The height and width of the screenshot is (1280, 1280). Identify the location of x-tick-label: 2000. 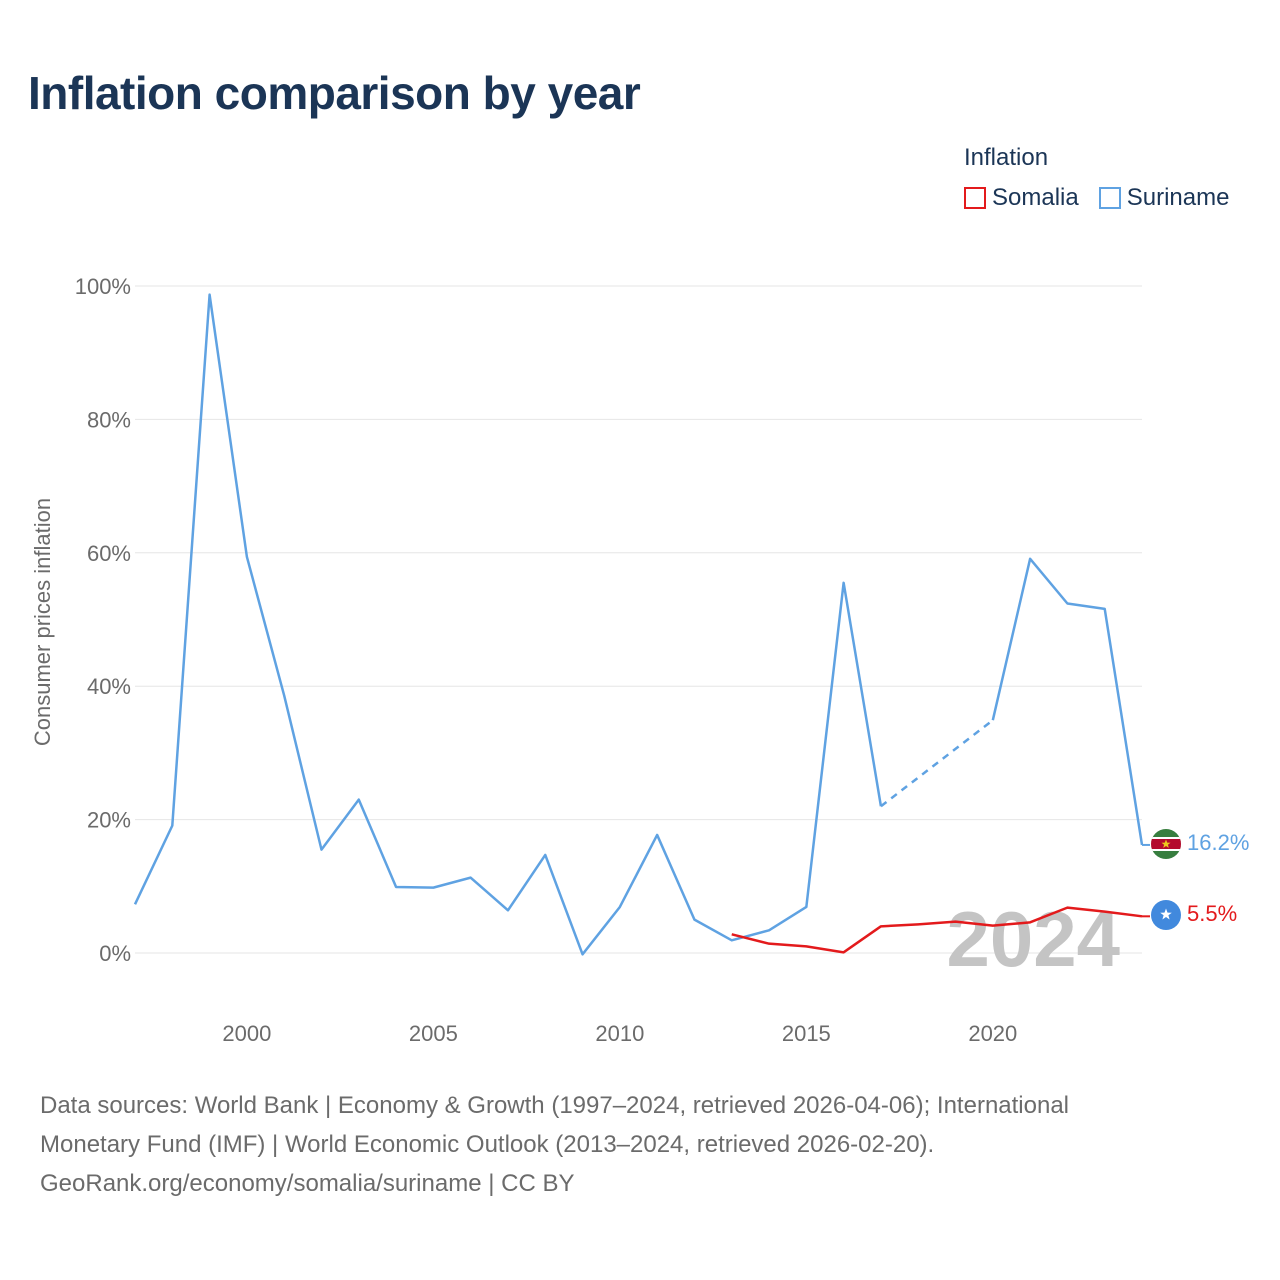
(246, 1033).